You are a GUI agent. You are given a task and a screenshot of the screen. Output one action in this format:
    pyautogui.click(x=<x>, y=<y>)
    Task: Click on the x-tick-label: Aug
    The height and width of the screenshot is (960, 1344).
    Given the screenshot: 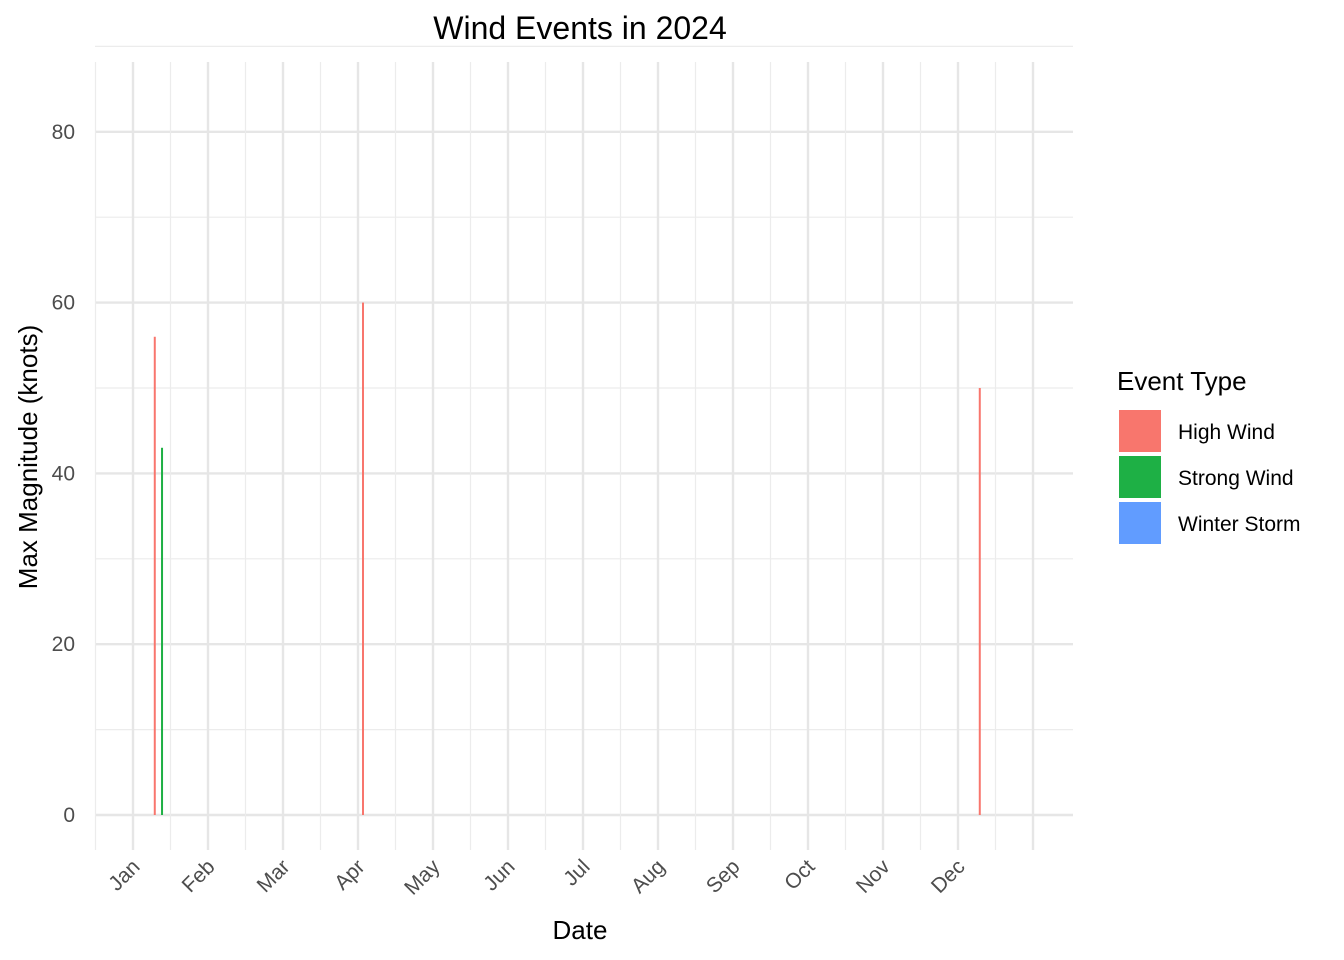 What is the action you would take?
    pyautogui.click(x=648, y=876)
    